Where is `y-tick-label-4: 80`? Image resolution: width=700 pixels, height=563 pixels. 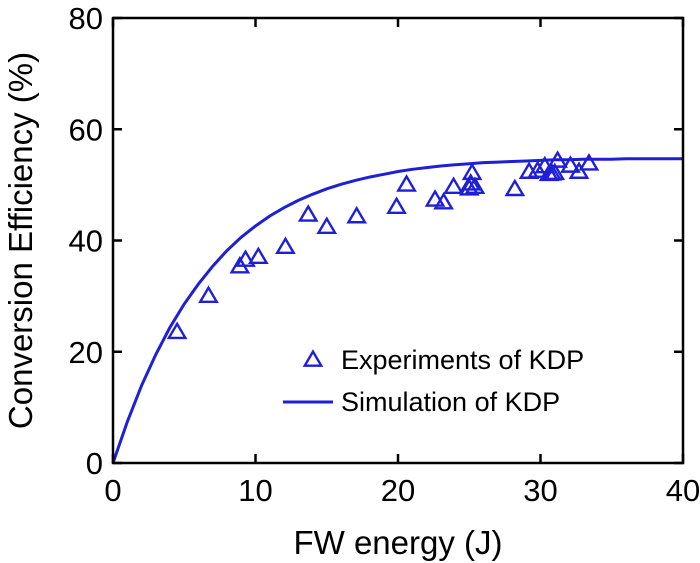
y-tick-label-4: 80 is located at coordinates (86, 18).